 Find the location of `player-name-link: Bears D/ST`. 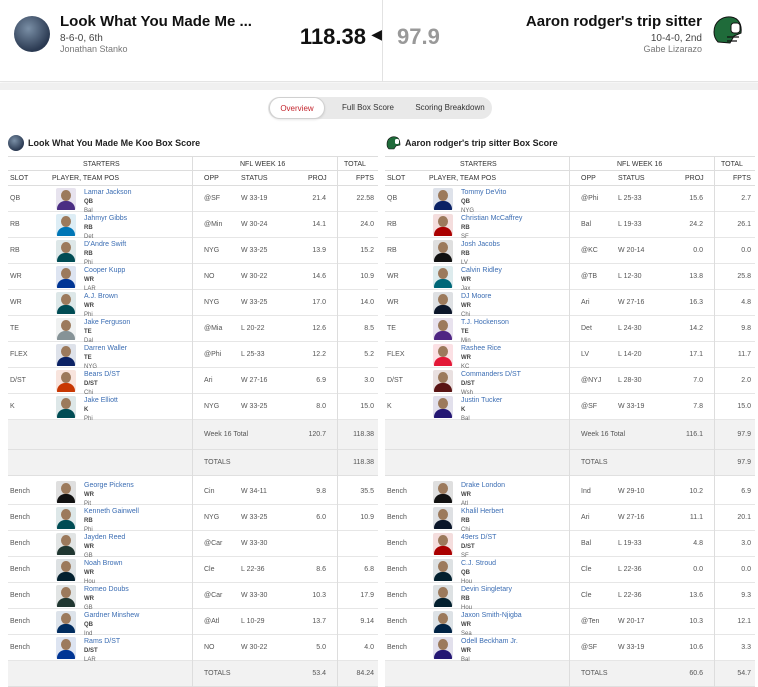

player-name-link: Bears D/ST is located at coordinates (102, 374).